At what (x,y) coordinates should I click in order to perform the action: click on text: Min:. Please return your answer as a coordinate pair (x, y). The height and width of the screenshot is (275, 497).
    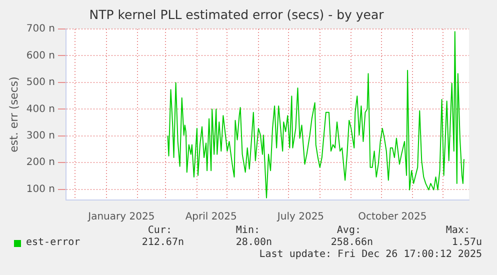
    Looking at the image, I should click on (248, 230).